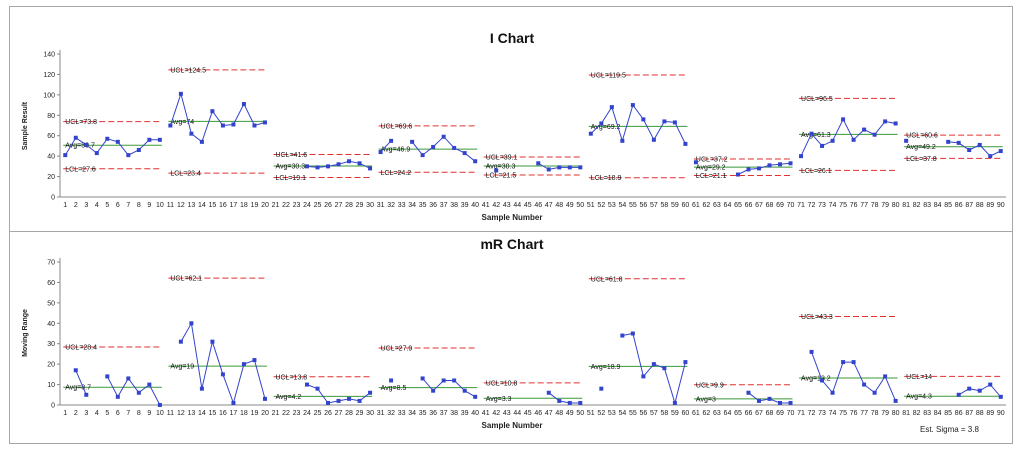  Describe the element at coordinates (51, 263) in the screenshot. I see `y-tick-label: 70` at that location.